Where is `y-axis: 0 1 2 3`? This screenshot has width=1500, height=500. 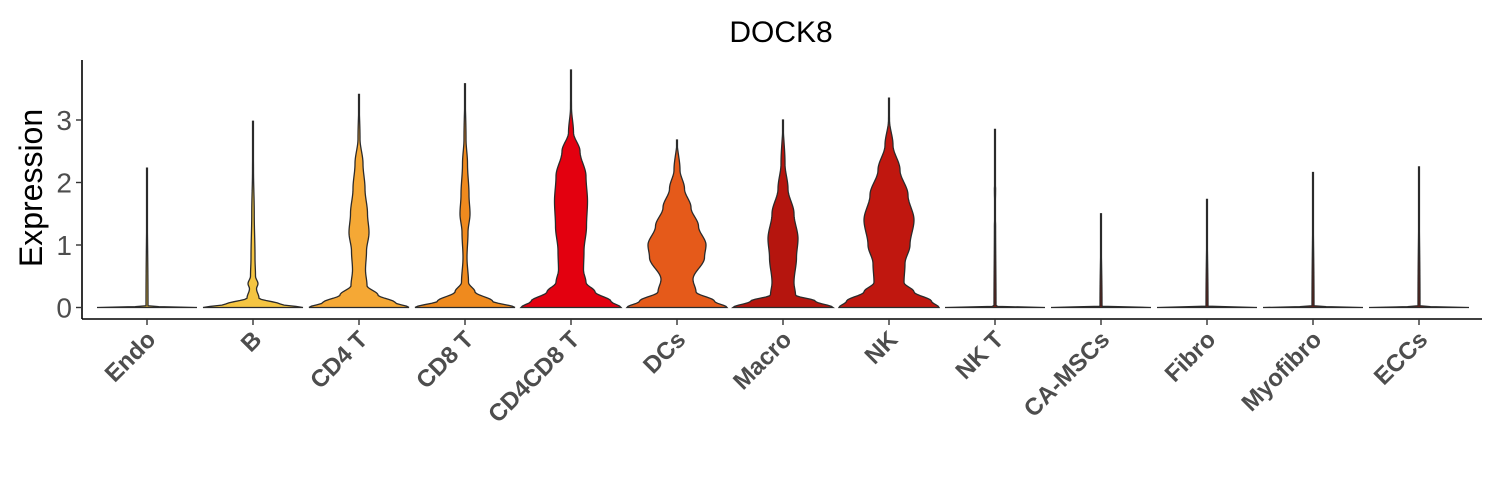
y-axis: 0 1 2 3 is located at coordinates (69, 192).